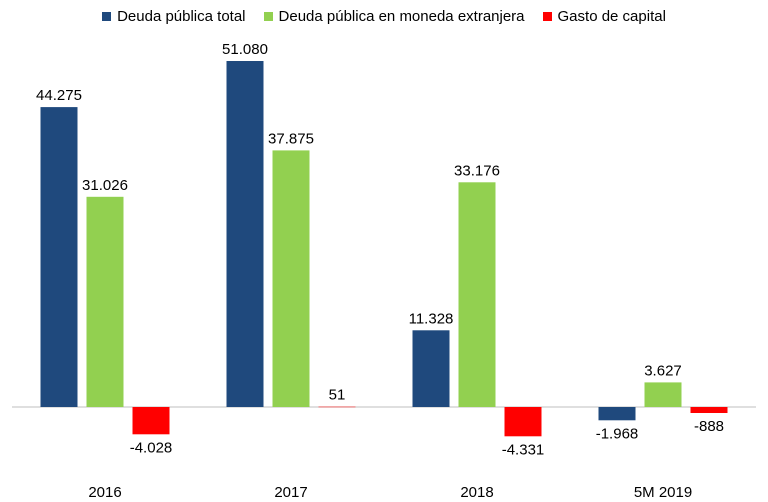  What do you see at coordinates (291, 278) in the screenshot?
I see `bar-s1-c1` at bounding box center [291, 278].